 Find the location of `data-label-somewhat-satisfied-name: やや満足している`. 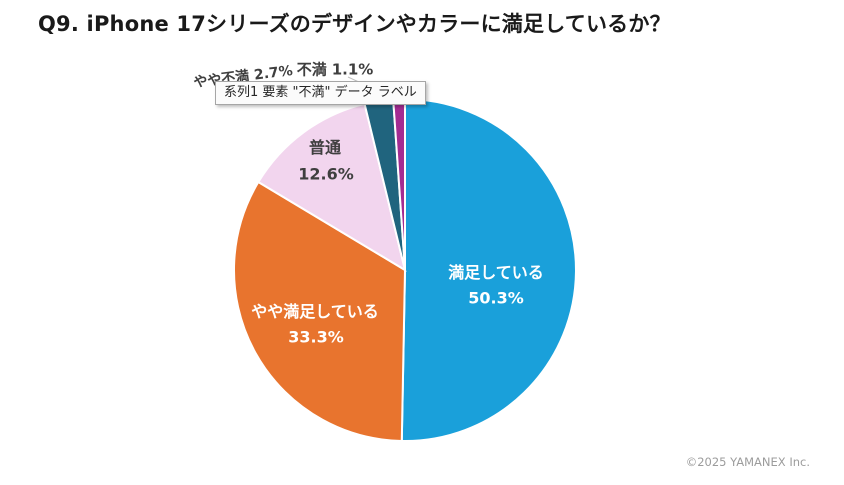

data-label-somewhat-satisfied-name: やや満足している is located at coordinates (315, 311).